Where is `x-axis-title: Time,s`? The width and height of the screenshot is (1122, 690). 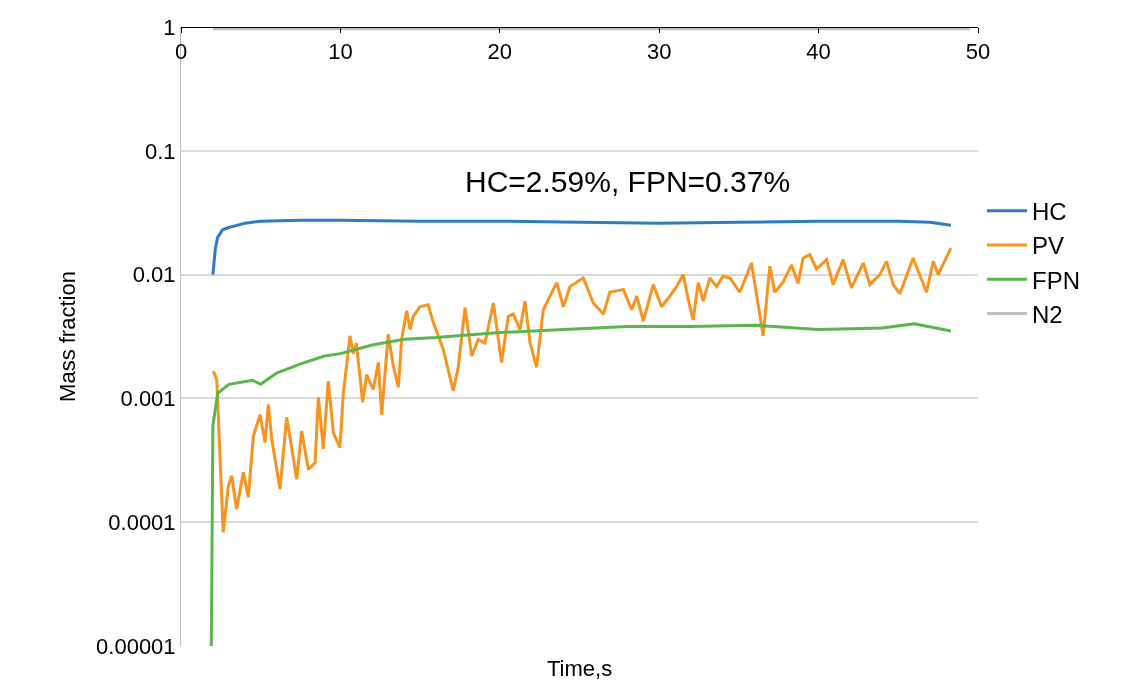
x-axis-title: Time,s is located at coordinates (580, 668).